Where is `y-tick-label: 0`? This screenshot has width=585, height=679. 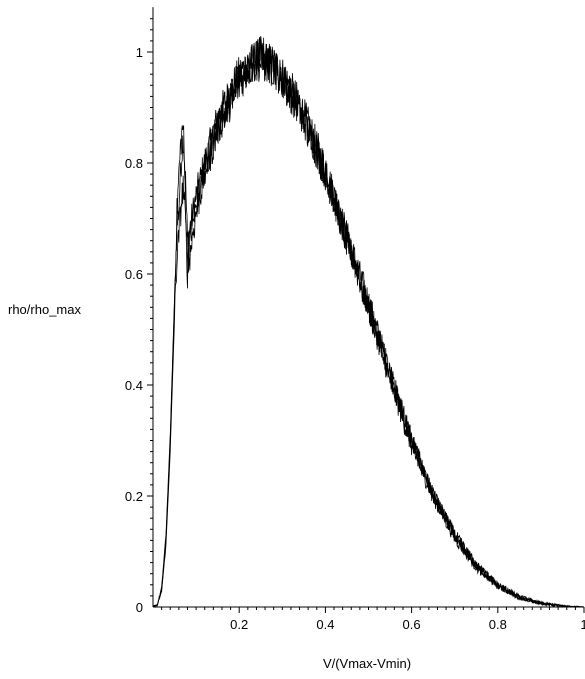 y-tick-label: 0 is located at coordinates (139, 607).